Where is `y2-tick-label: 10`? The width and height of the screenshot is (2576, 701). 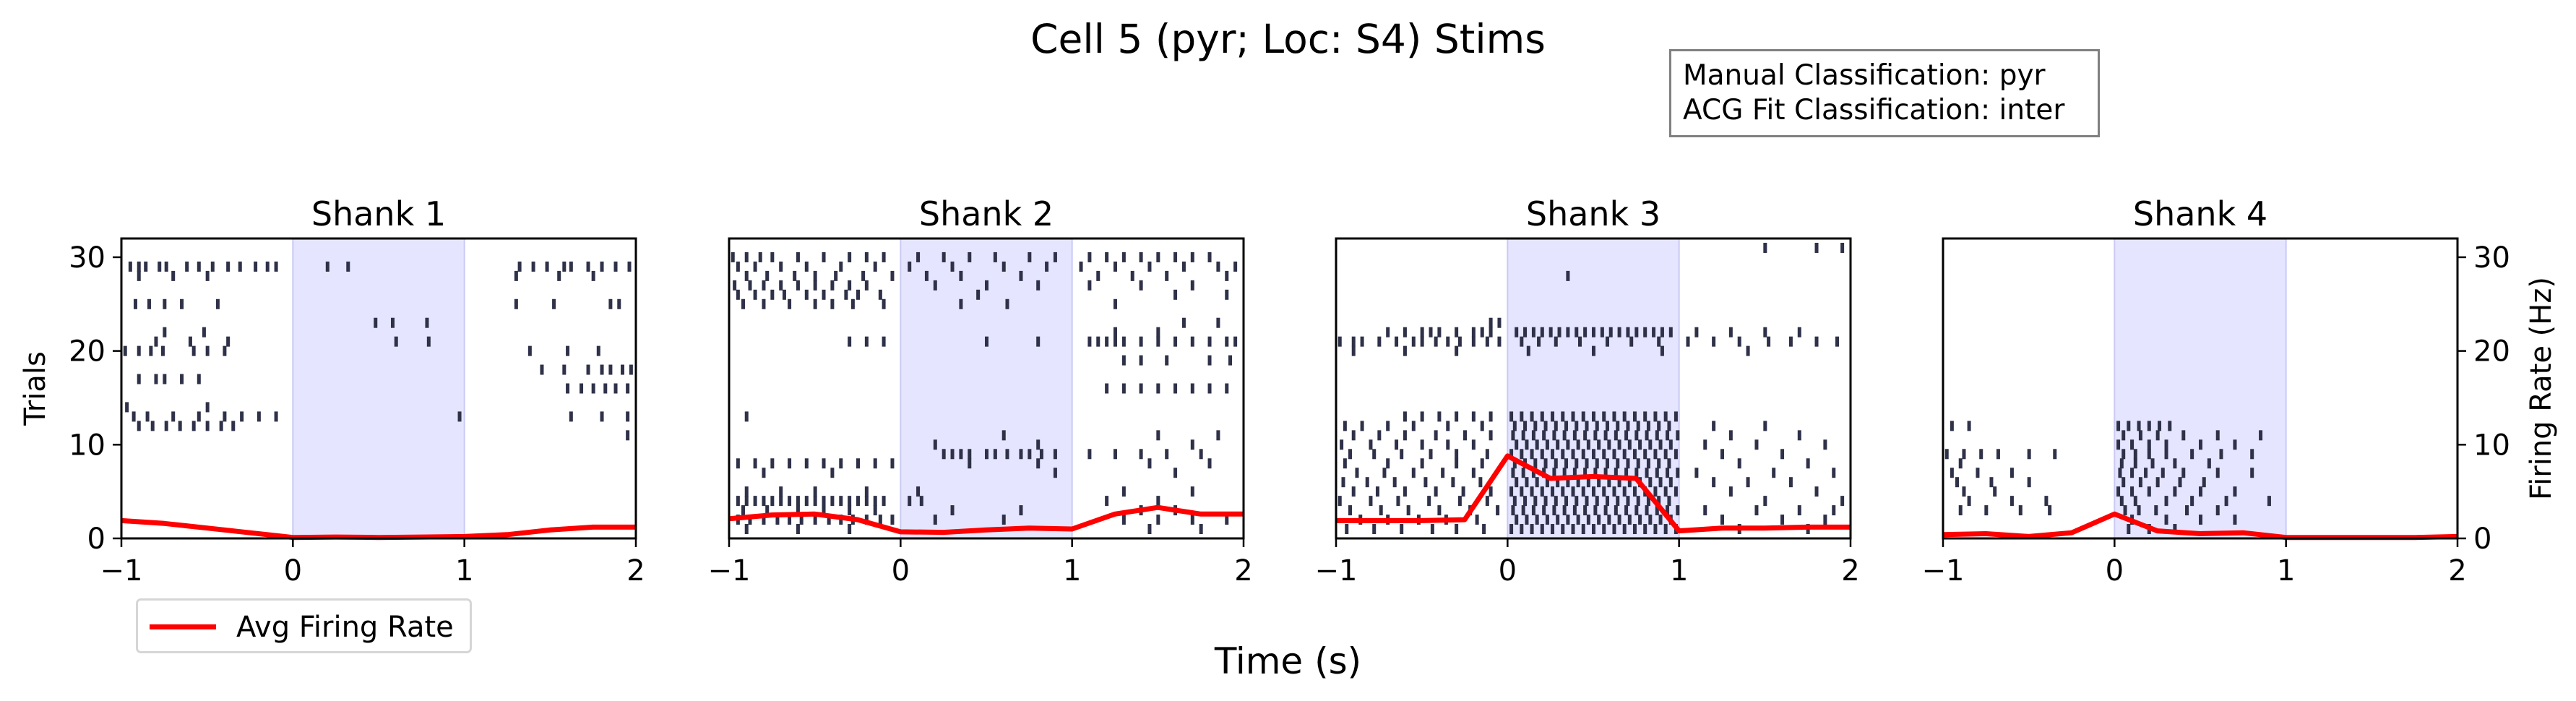
y2-tick-label: 10 is located at coordinates (2491, 446).